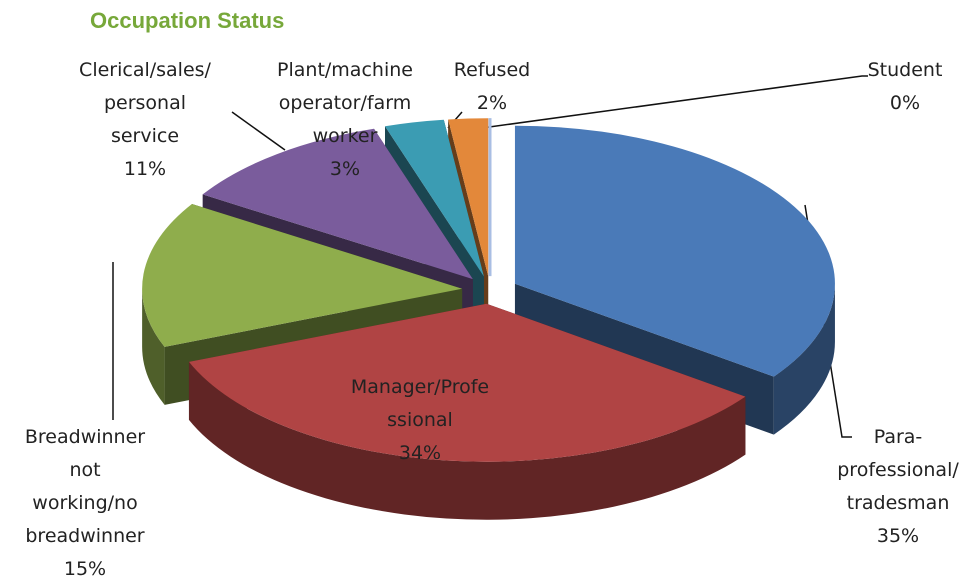 The height and width of the screenshot is (581, 963). I want to click on chart-title: Occupation Status, so click(187, 20).